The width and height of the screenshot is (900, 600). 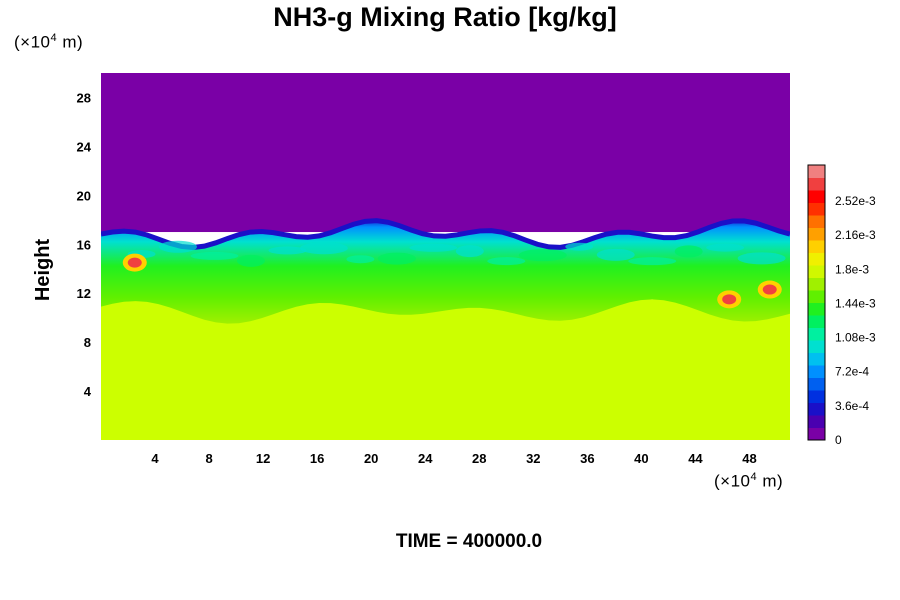 I want to click on y-axis-unit: (×104 m), so click(x=48, y=42).